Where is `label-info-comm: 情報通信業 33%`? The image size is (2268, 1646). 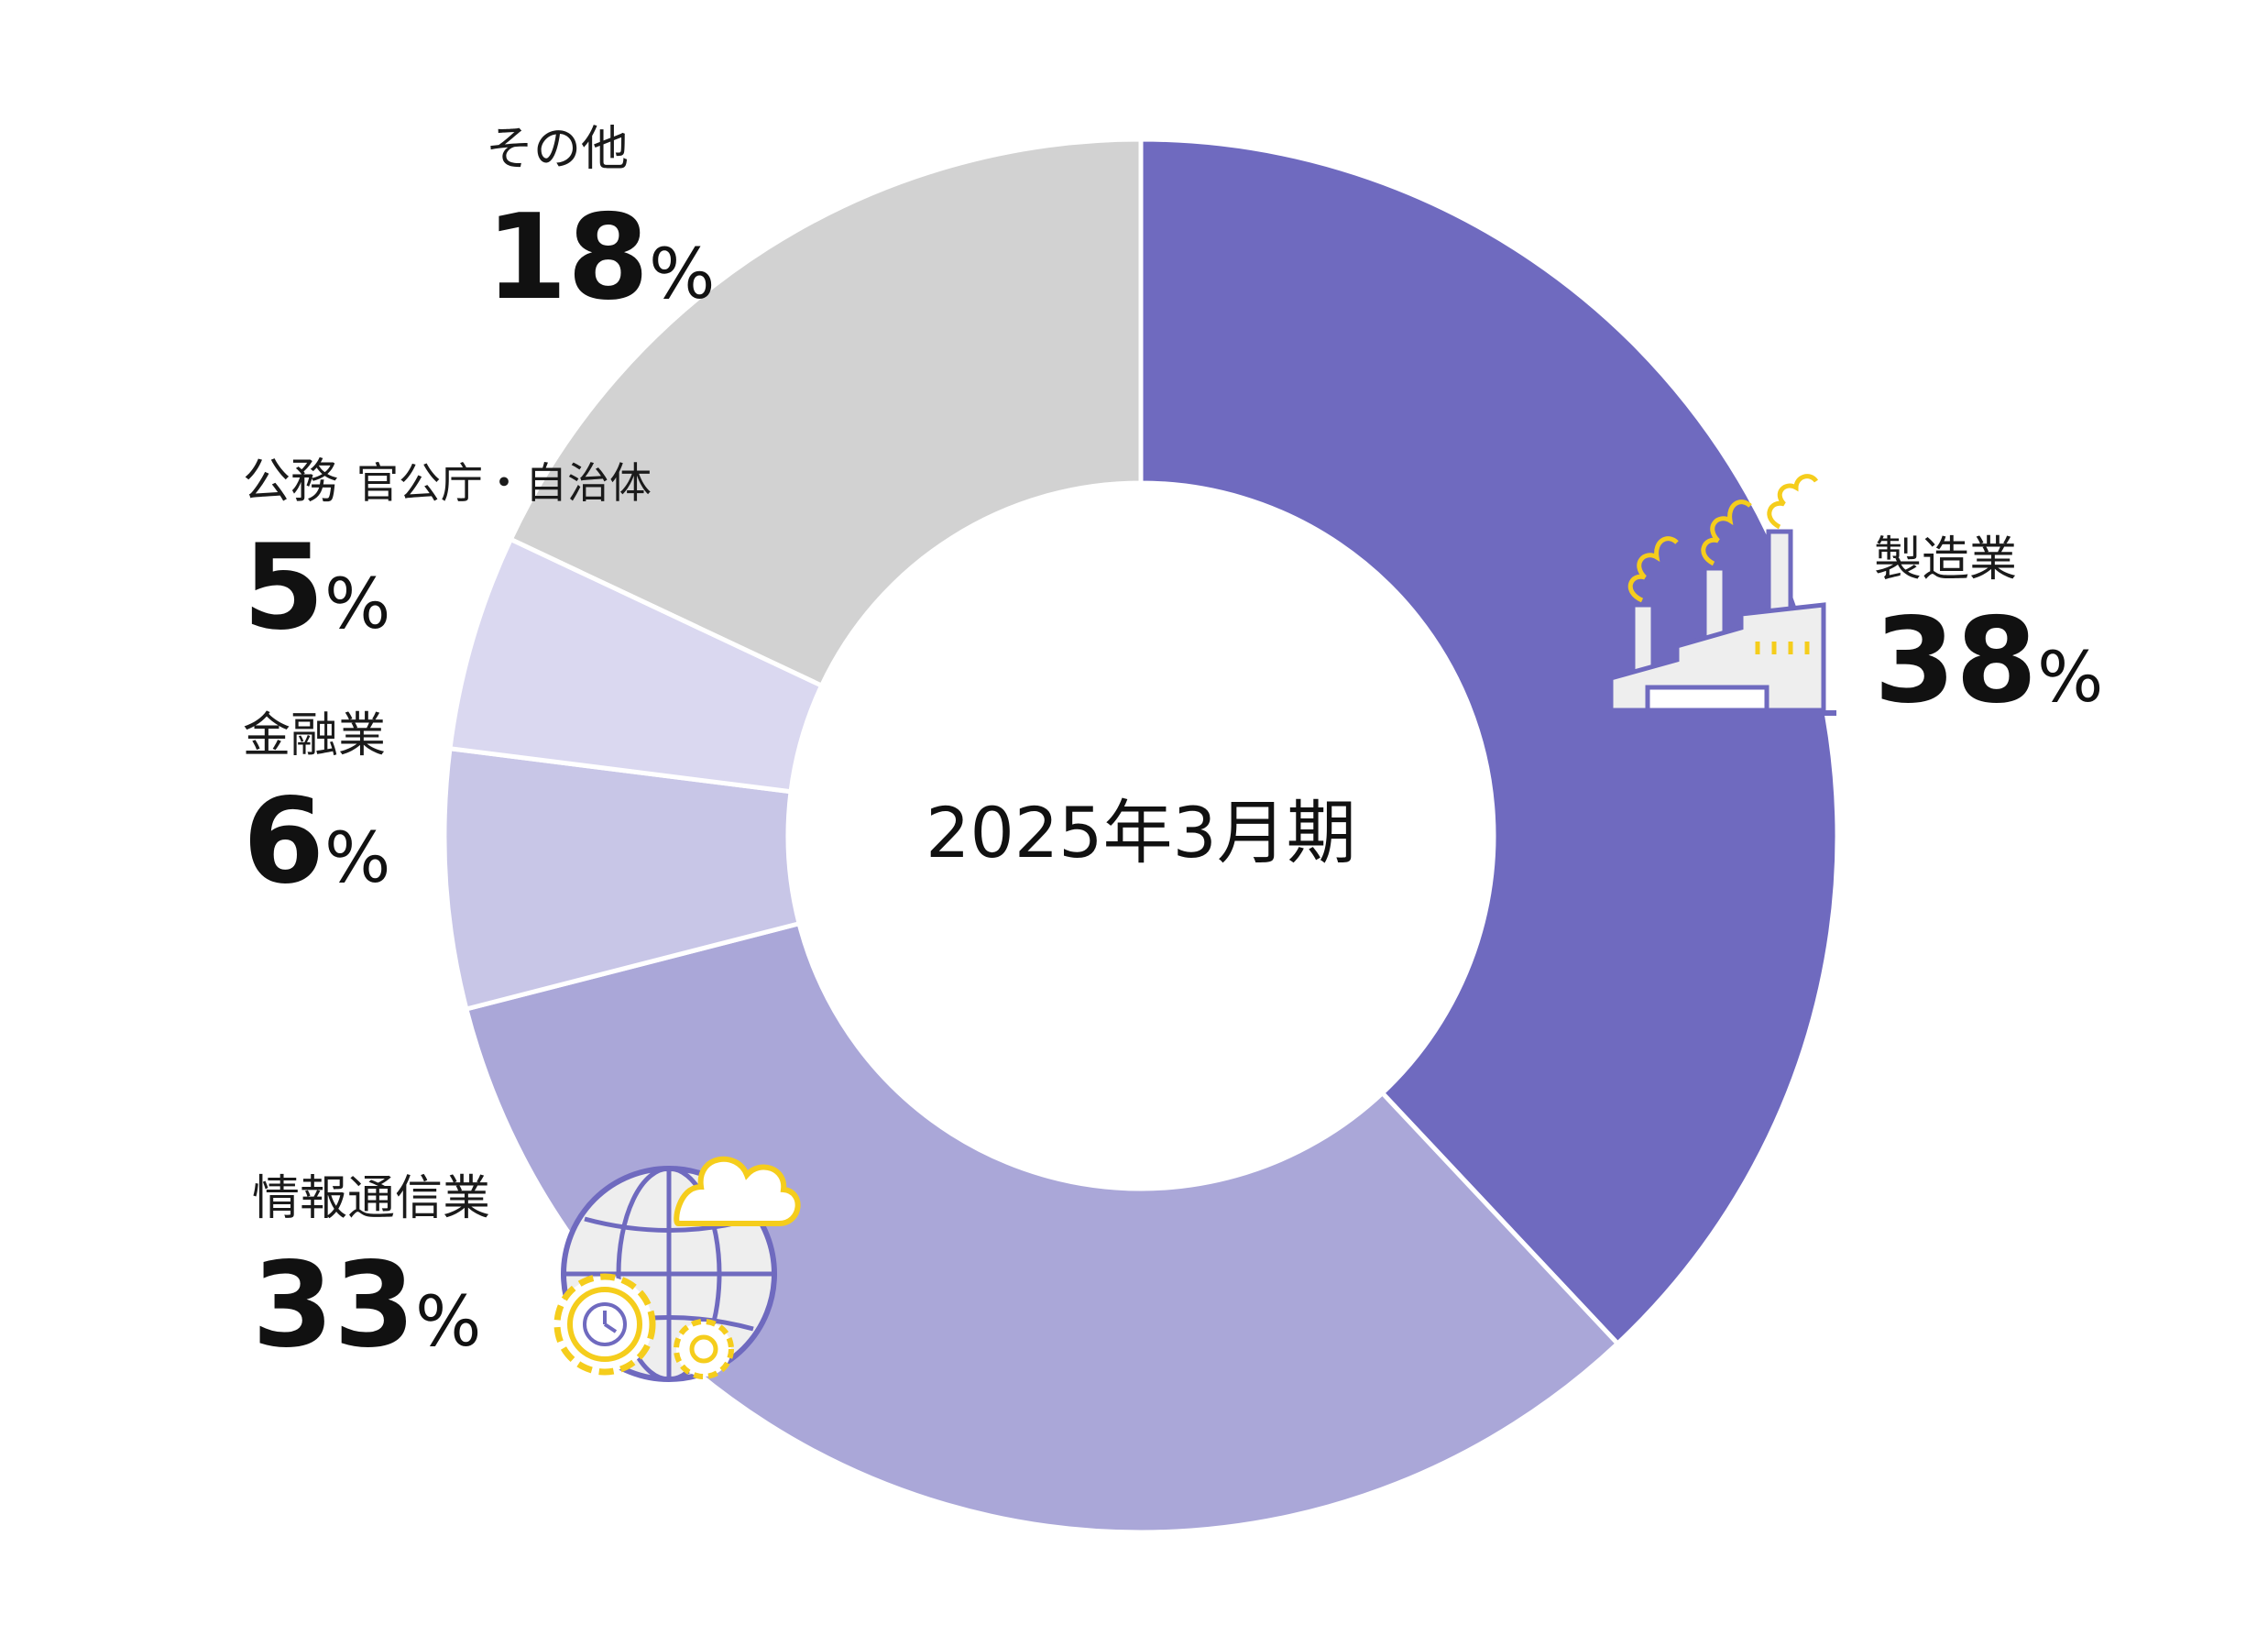 label-info-comm: 情報通信業 33% is located at coordinates (371, 1272).